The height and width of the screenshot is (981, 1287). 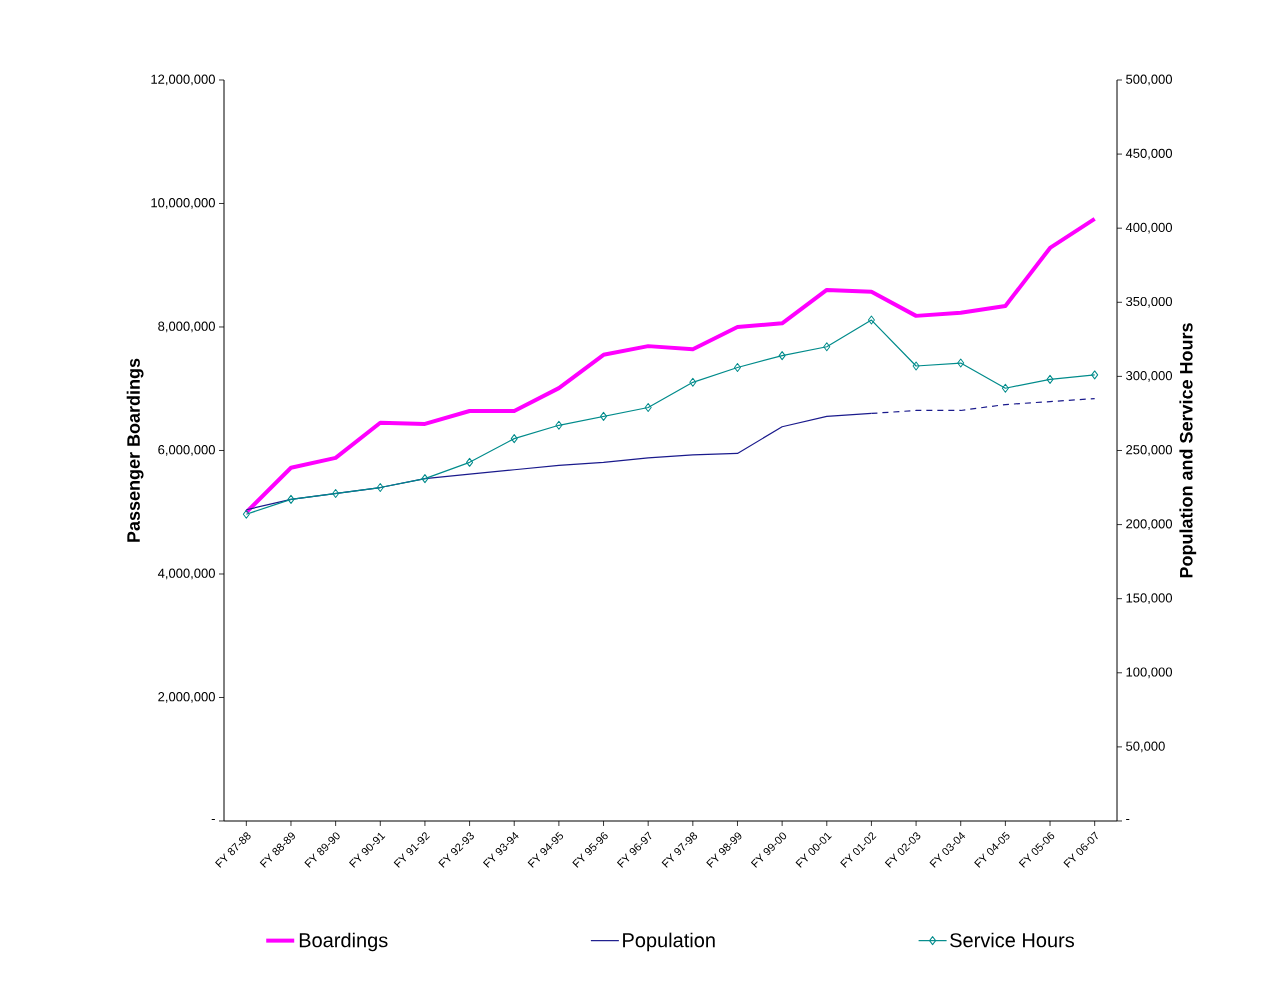 I want to click on y2-tick-label: 350,000, so click(x=1149, y=302).